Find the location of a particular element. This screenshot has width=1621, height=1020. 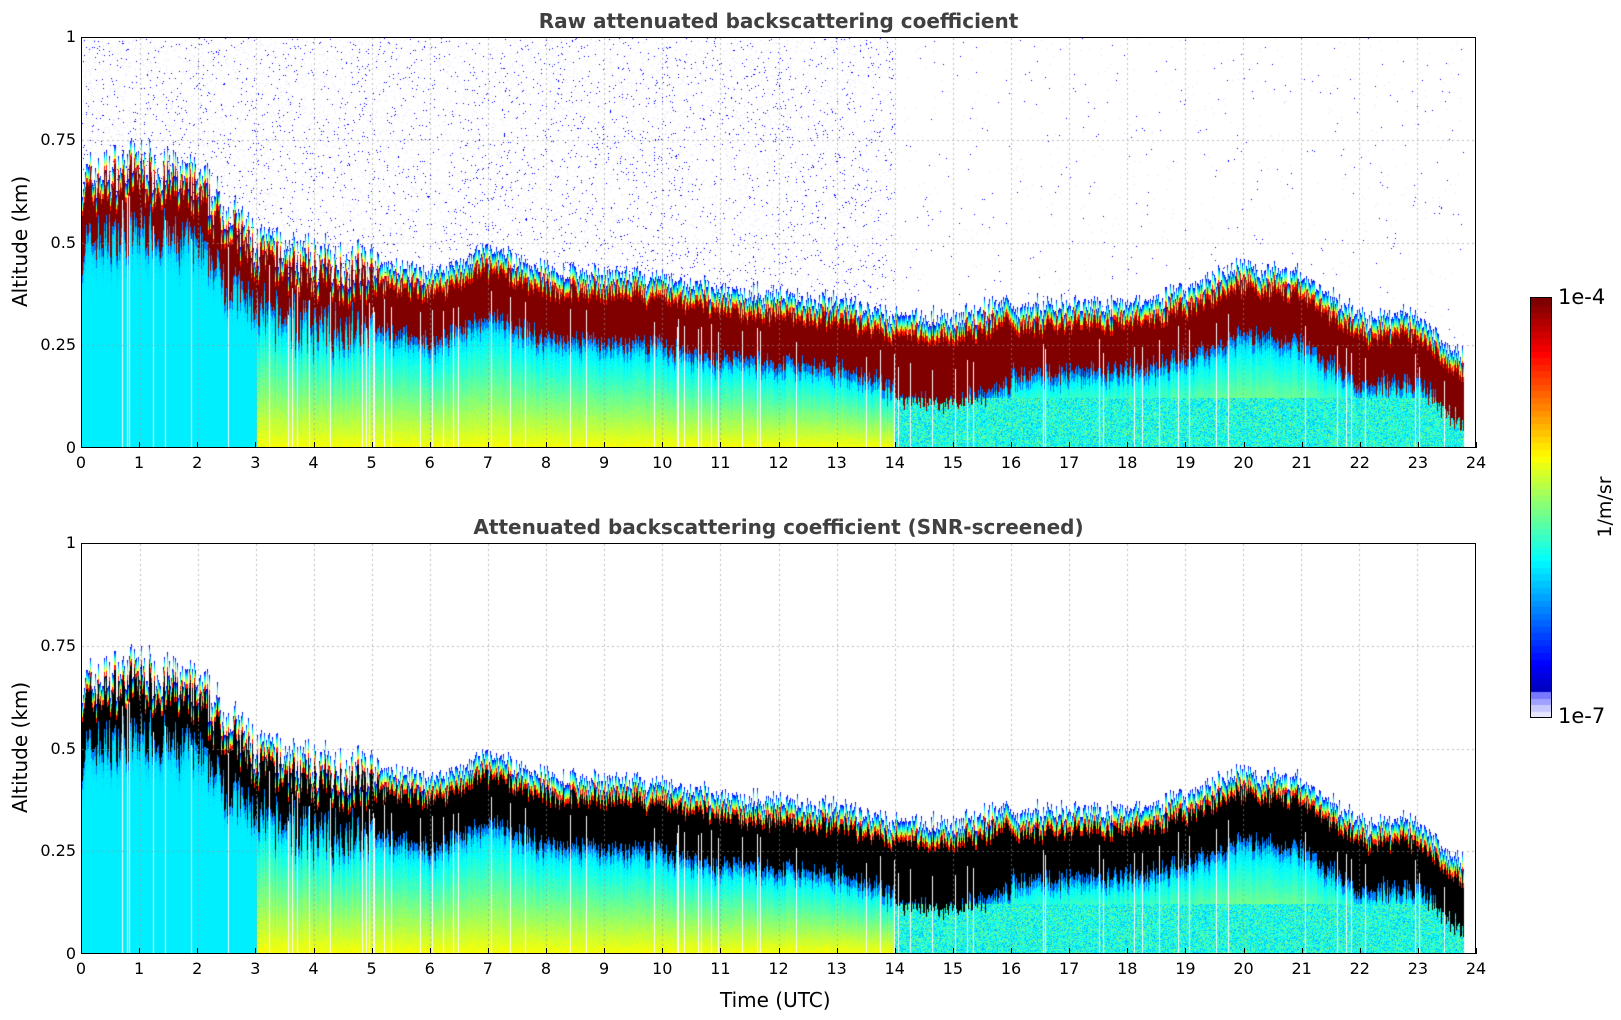

x-tick-label: 20 is located at coordinates (1243, 462).